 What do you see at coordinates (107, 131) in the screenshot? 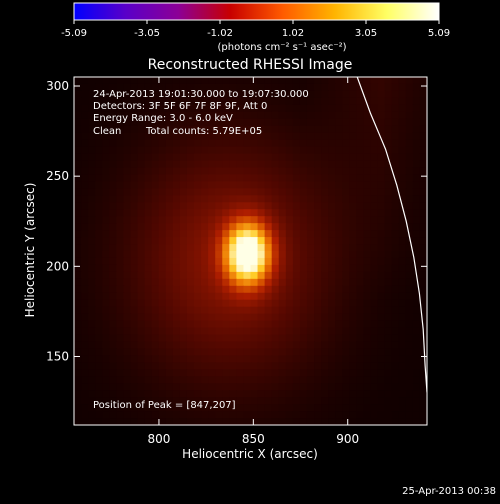
I see `annotation-clean: Clean` at bounding box center [107, 131].